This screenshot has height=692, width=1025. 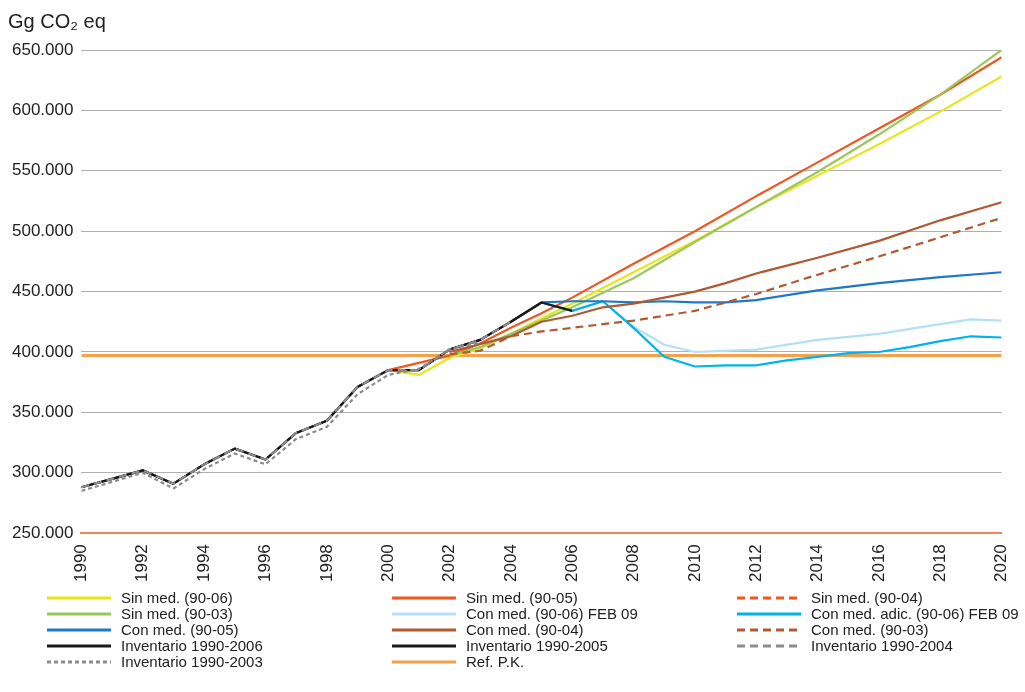 I want to click on x-tick-label: 2004, so click(x=510, y=563).